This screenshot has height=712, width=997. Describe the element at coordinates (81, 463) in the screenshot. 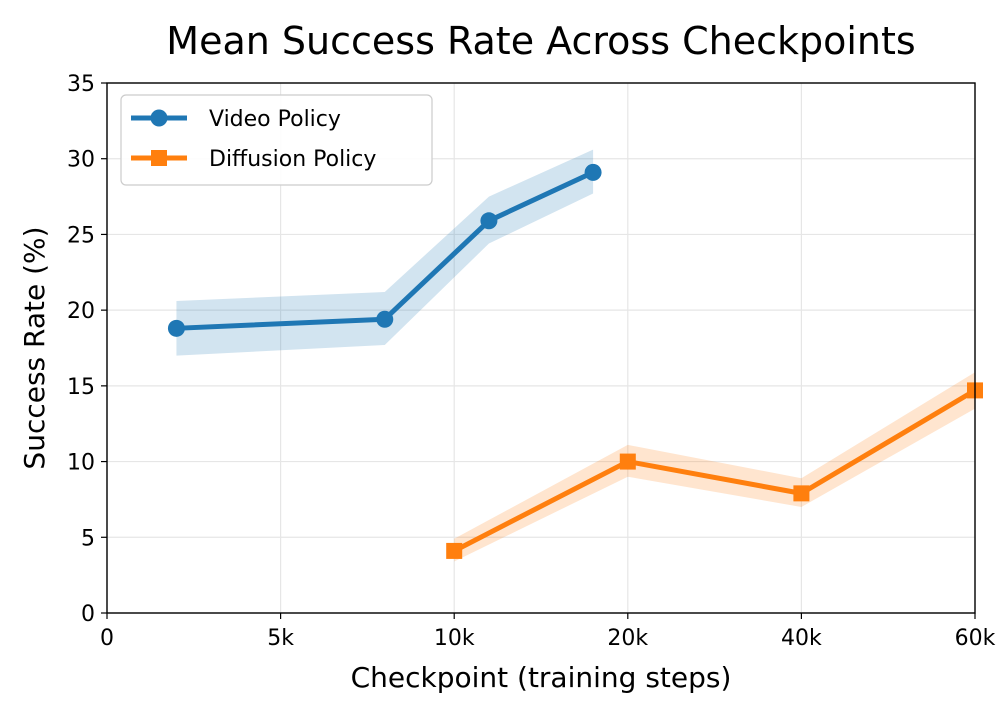

I see `y-tick-label: 10` at that location.